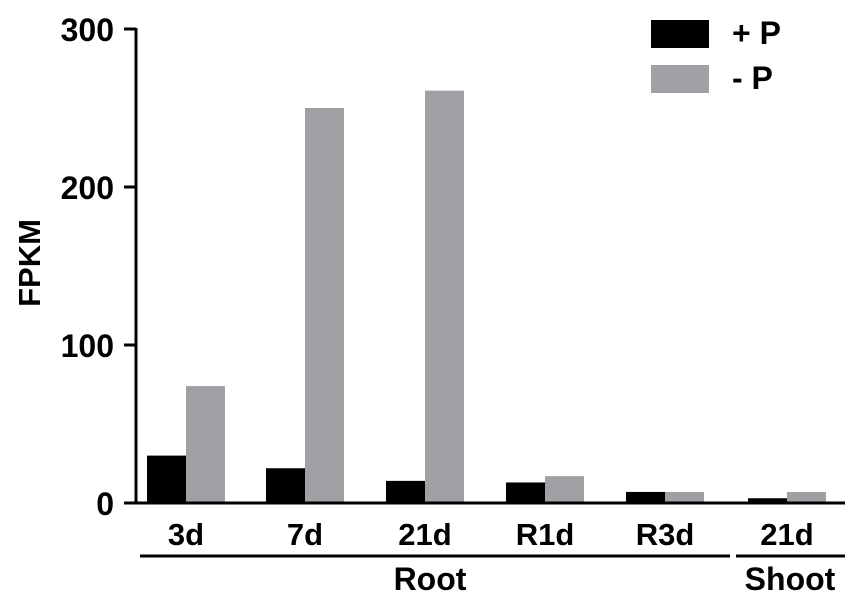 Image resolution: width=852 pixels, height=599 pixels. Describe the element at coordinates (790, 579) in the screenshot. I see `group-label-shoot: Shoot` at that location.